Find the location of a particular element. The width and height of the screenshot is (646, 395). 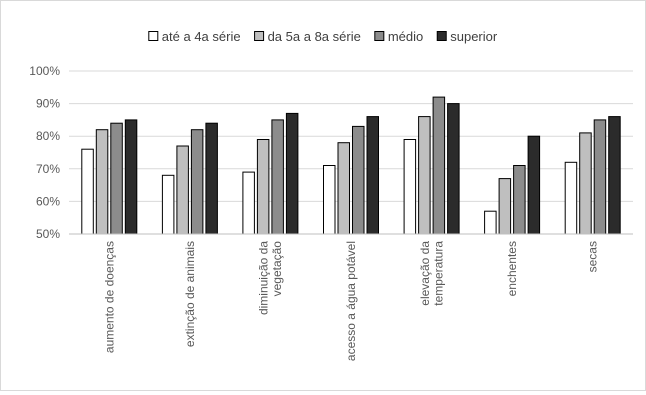

x-tick-label: enchentes is located at coordinates (512, 268).